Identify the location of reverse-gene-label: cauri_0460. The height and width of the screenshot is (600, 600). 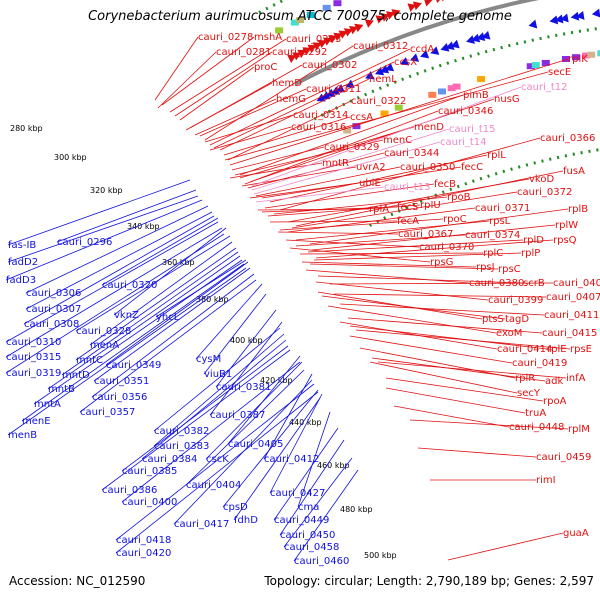
(321, 561).